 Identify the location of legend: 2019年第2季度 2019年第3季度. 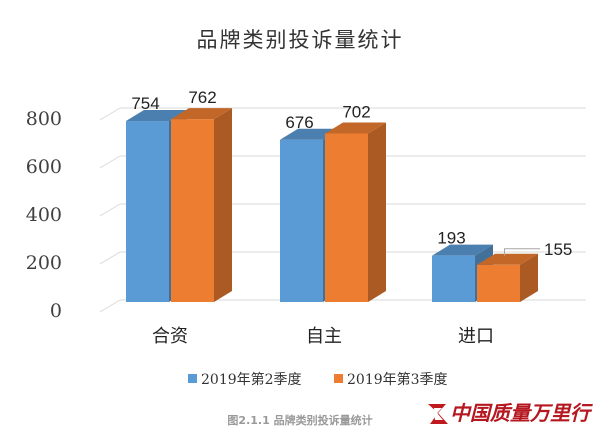
(318, 379).